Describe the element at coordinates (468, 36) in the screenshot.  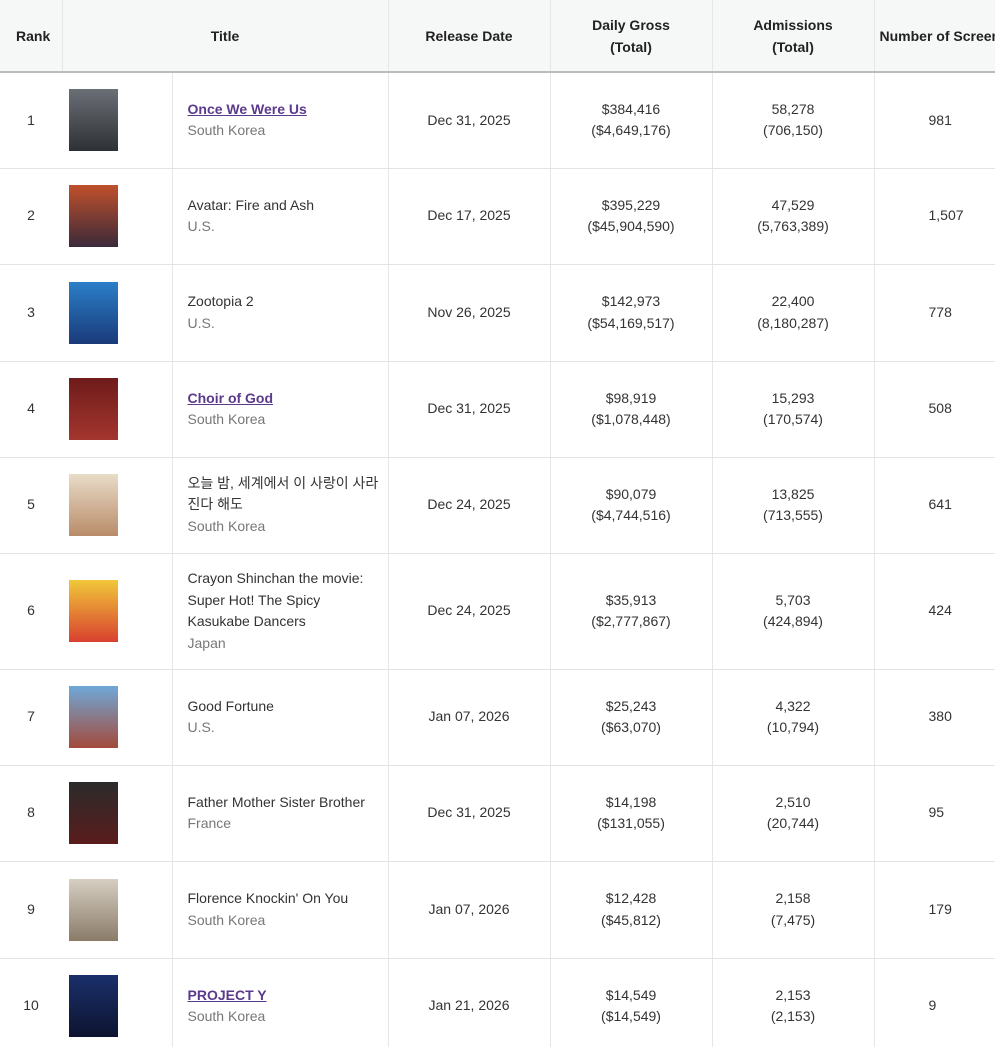
I see `header-release: Release Date` at that location.